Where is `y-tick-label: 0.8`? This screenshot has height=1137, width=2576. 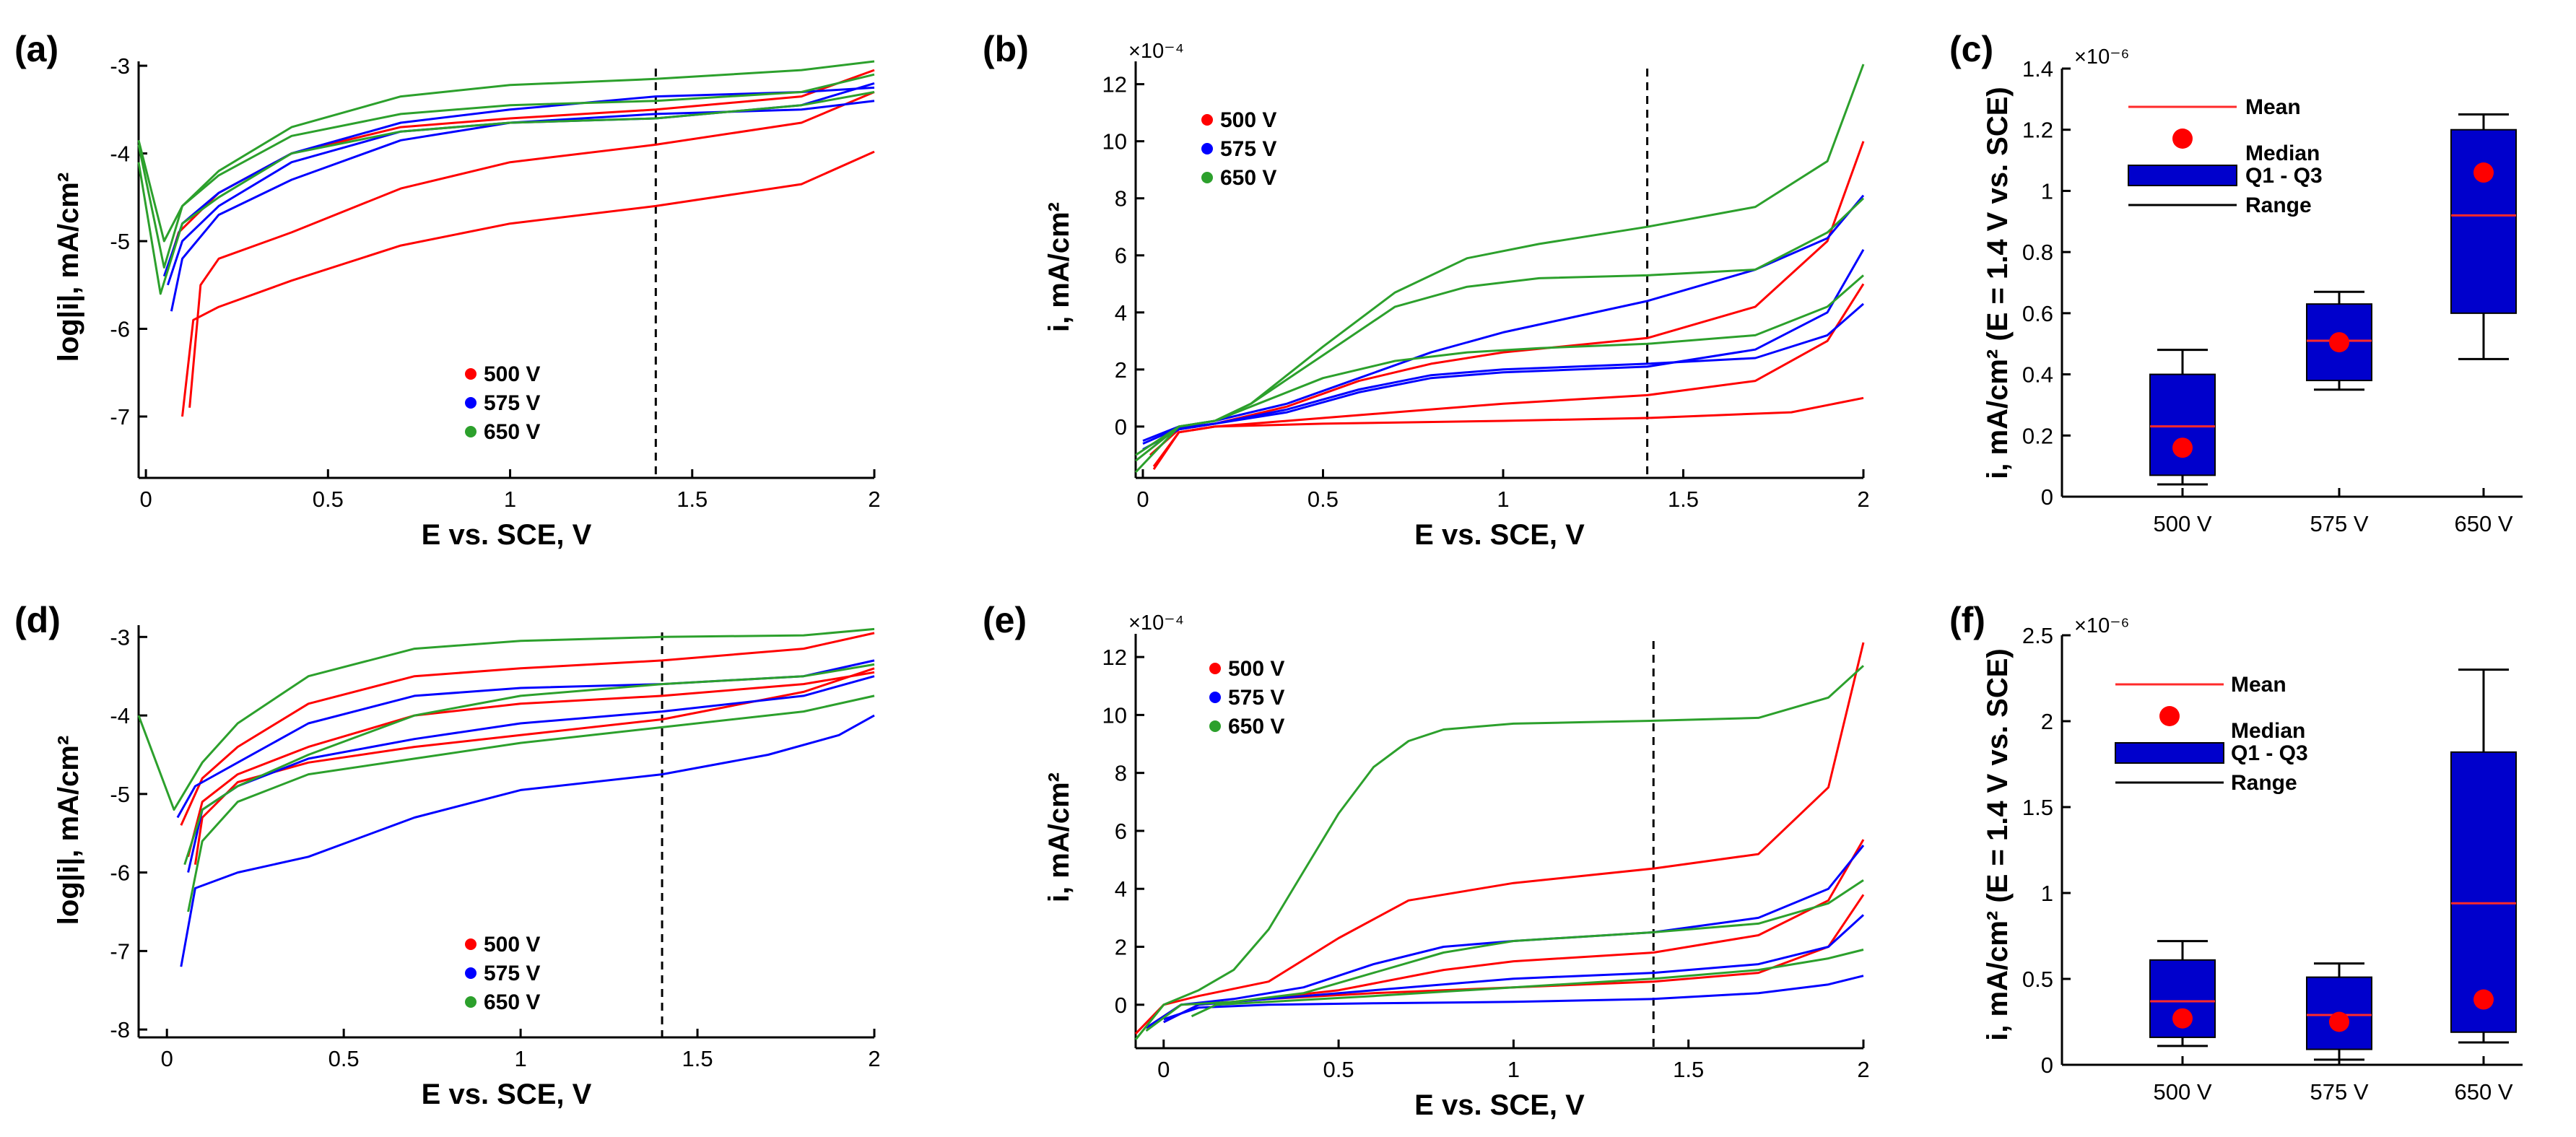 y-tick-label: 0.8 is located at coordinates (2037, 253).